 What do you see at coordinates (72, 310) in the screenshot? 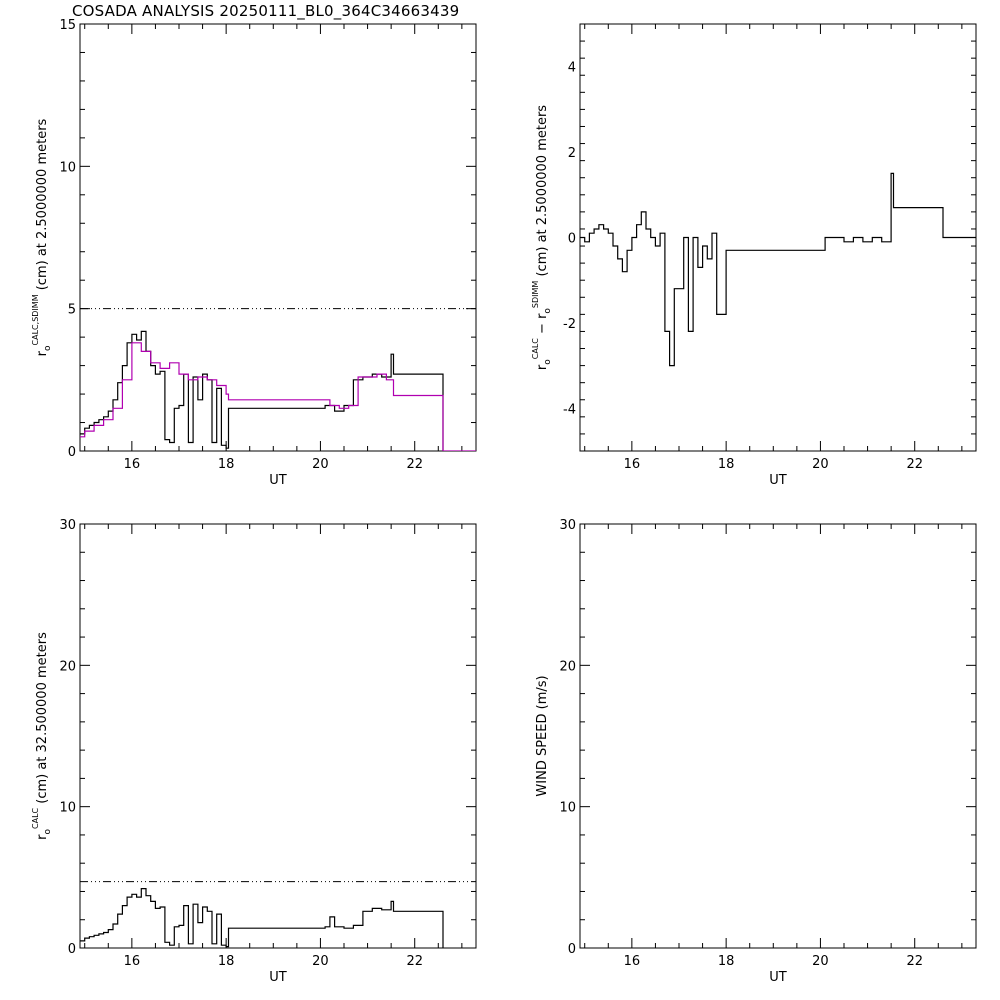
I see `y-tick-label: 5` at bounding box center [72, 310].